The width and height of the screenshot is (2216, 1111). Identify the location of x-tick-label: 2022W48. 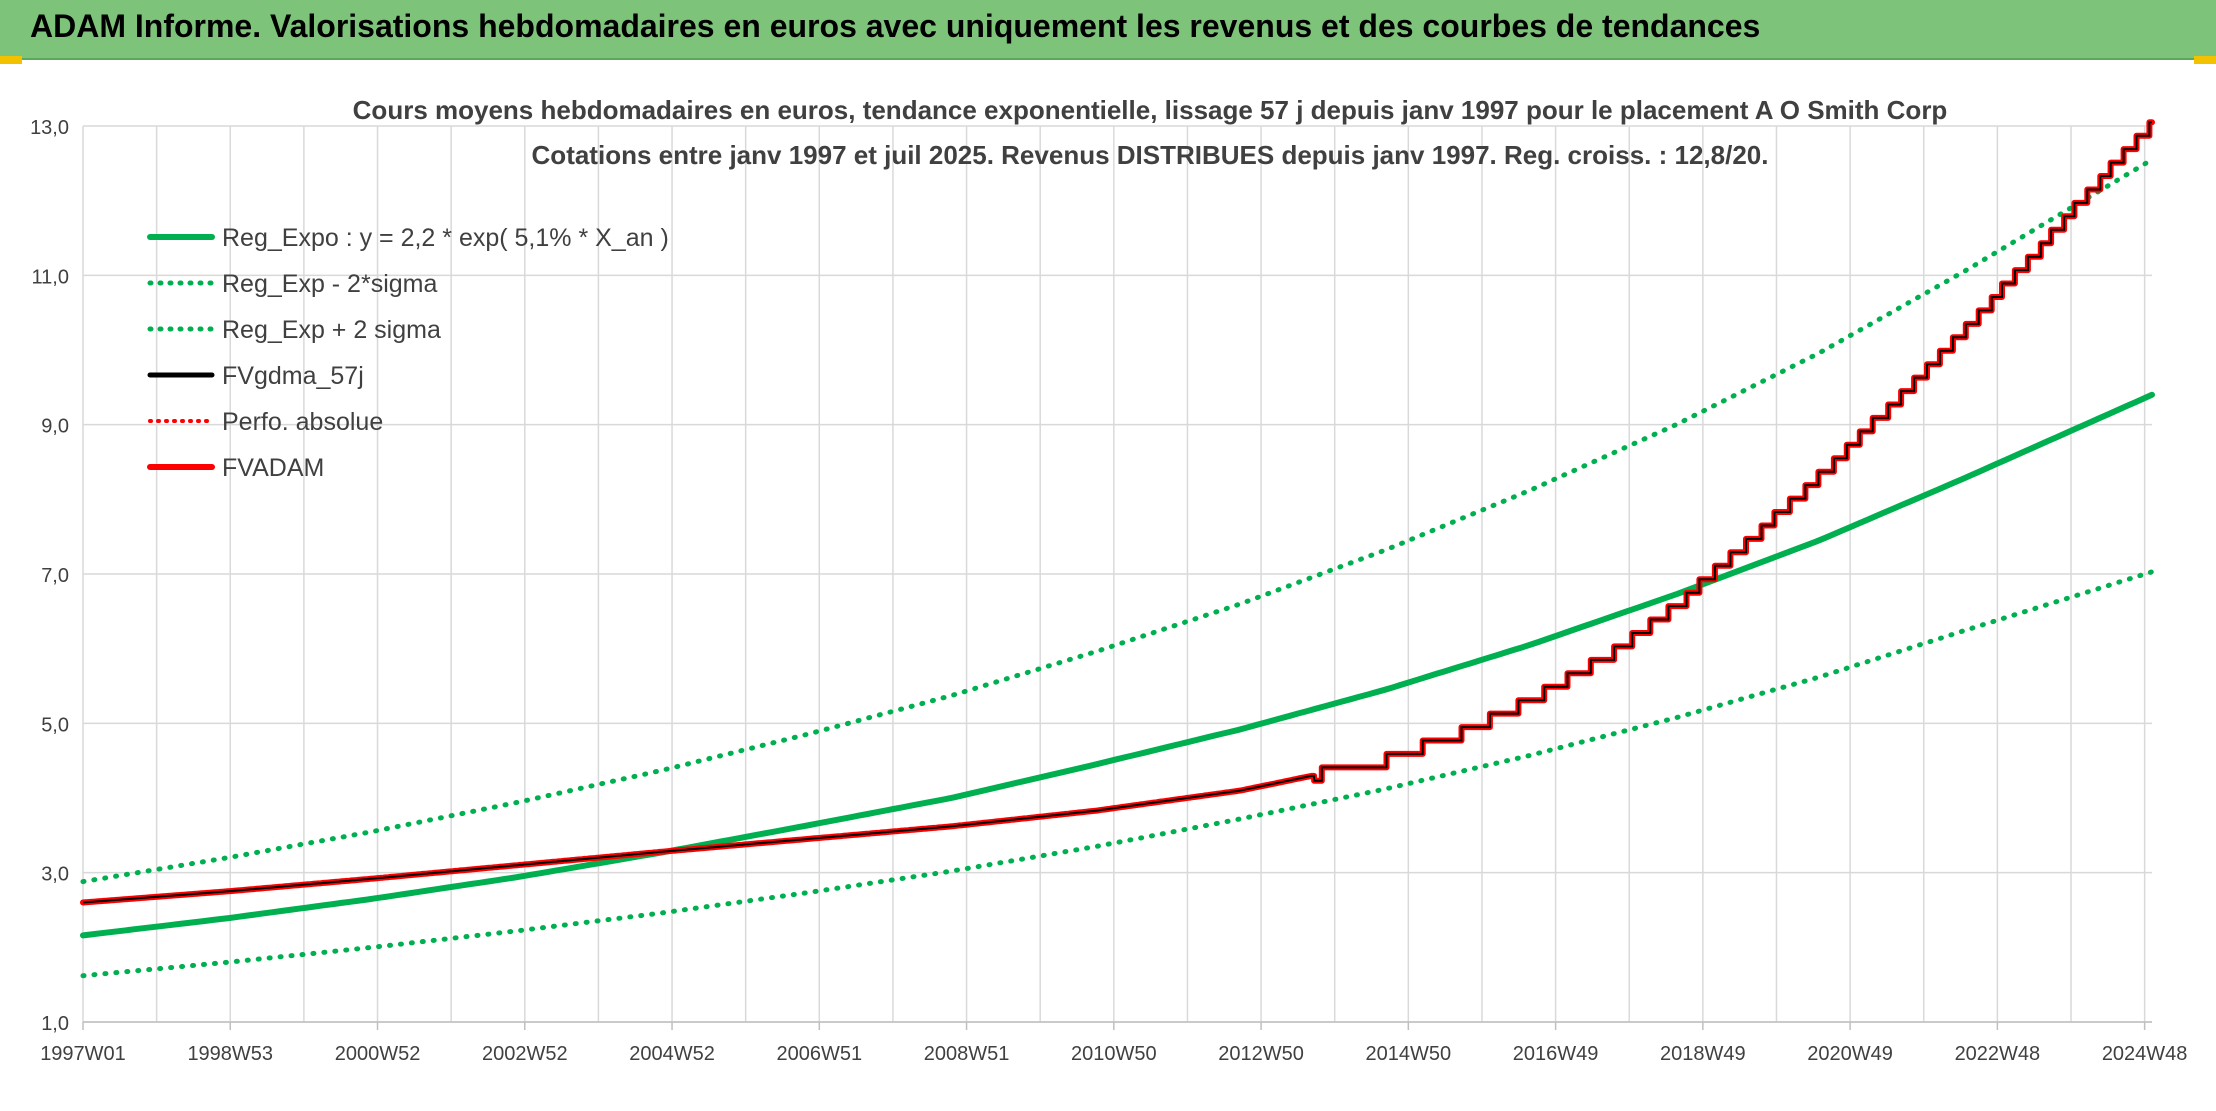
(1998, 1054).